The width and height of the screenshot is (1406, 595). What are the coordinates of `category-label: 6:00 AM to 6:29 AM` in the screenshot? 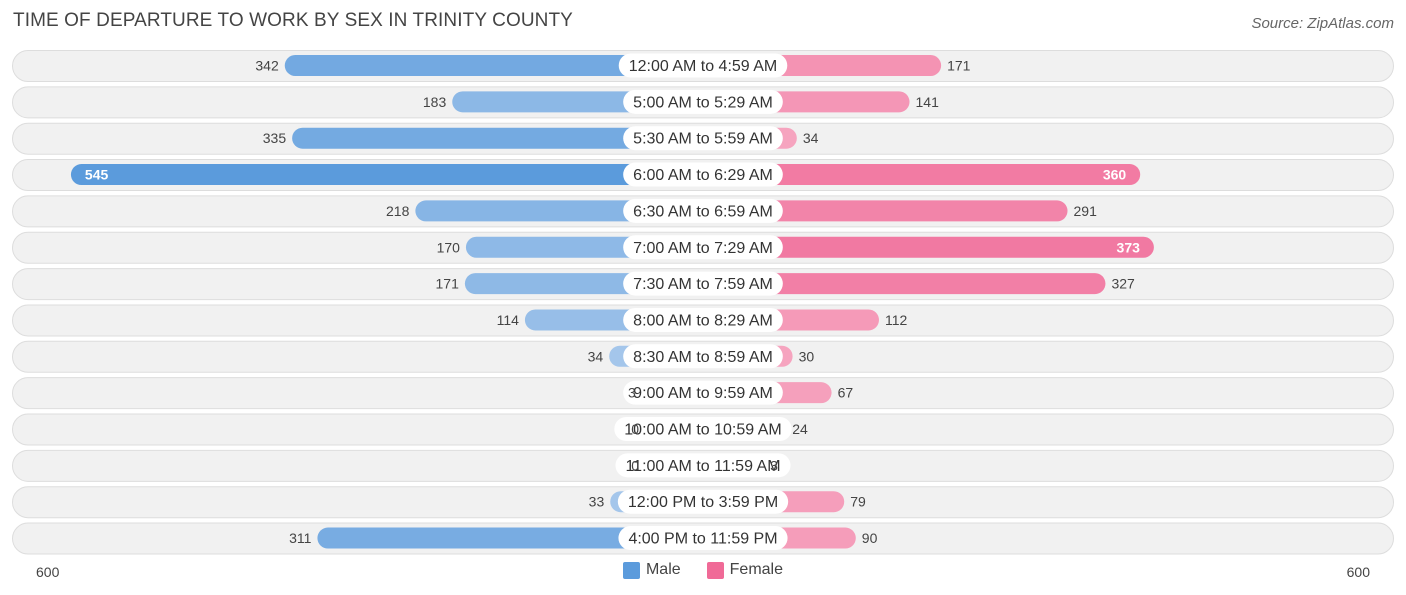 It's located at (703, 175).